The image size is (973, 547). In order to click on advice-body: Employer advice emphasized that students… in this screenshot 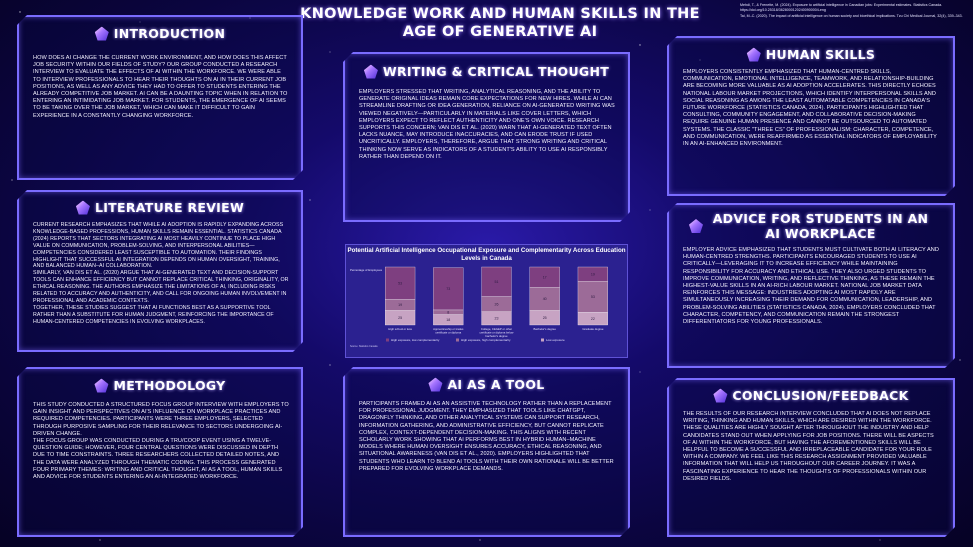, I will do `click(811, 283)`.